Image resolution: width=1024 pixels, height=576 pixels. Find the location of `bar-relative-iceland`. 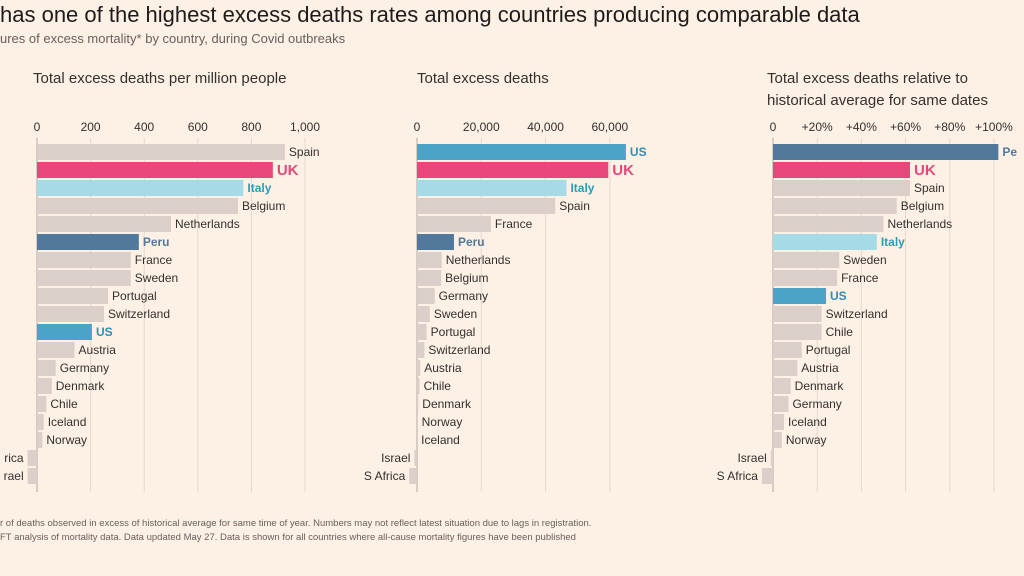

bar-relative-iceland is located at coordinates (779, 422).